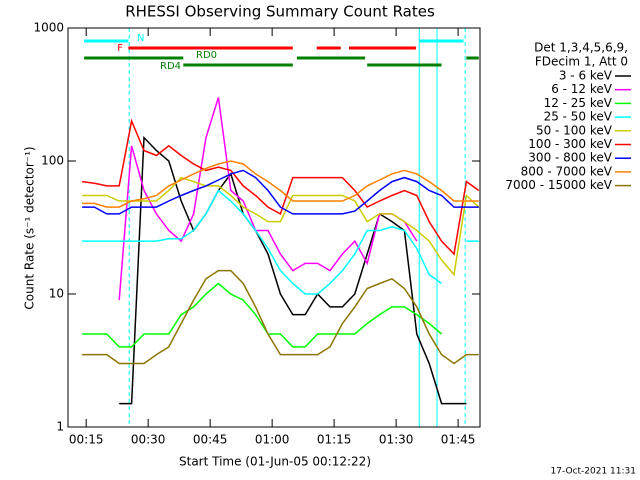 The height and width of the screenshot is (480, 640). I want to click on x-tick-label: 01:30, so click(396, 440).